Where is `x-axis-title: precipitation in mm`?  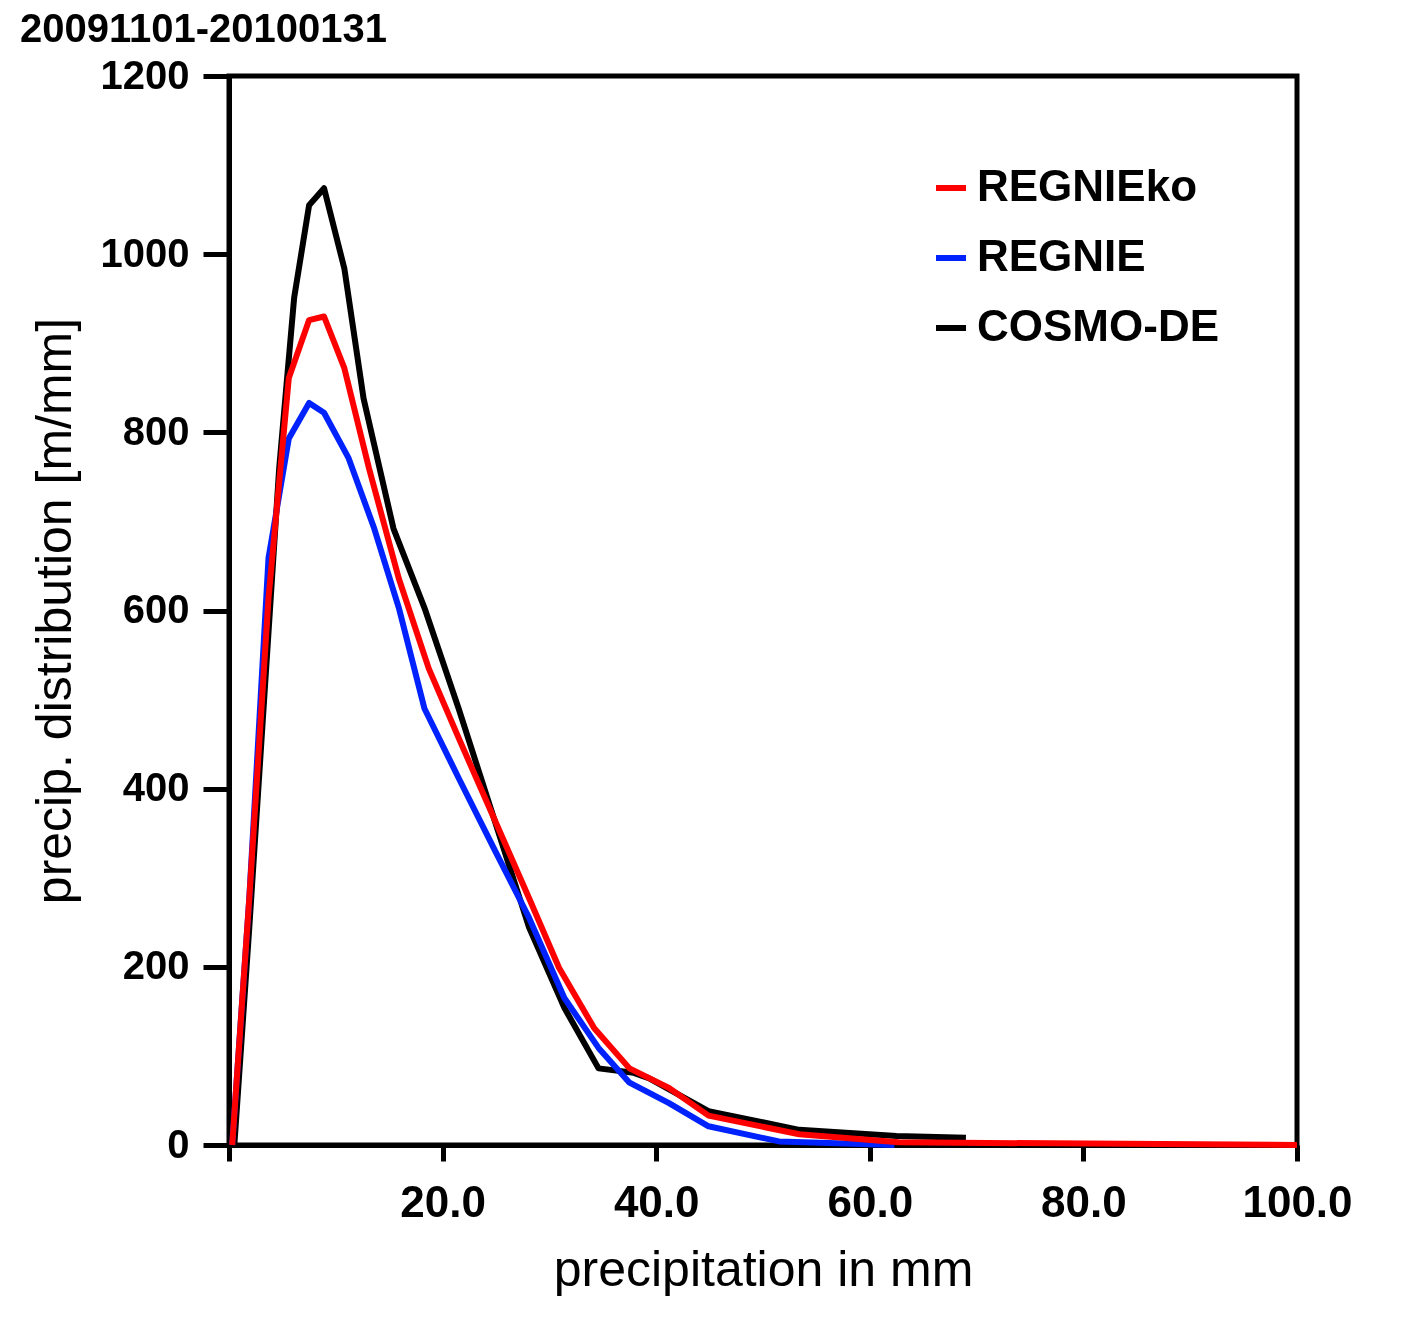
x-axis-title: precipitation in mm is located at coordinates (763, 1268).